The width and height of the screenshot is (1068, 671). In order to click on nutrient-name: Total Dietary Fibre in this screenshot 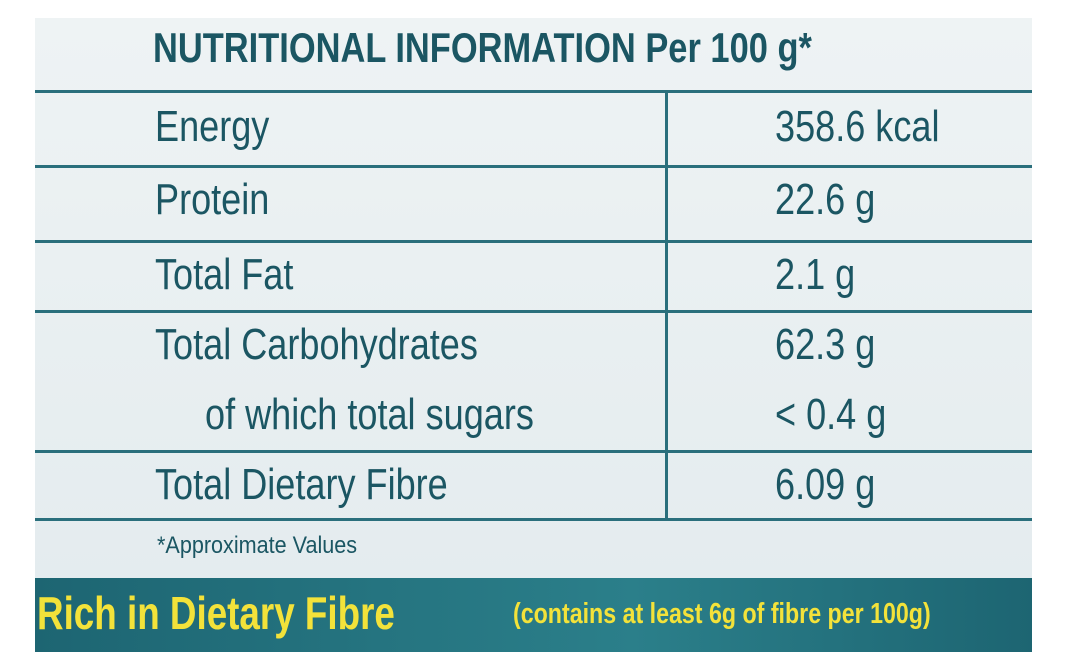, I will do `click(301, 484)`.